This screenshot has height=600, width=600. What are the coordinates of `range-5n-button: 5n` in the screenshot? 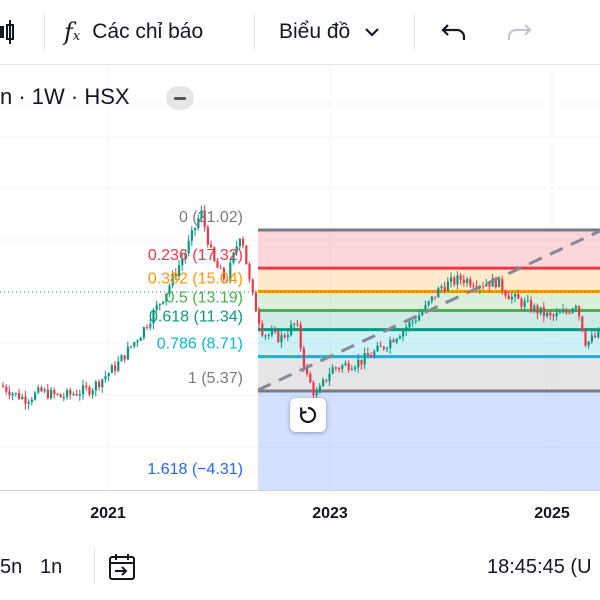 It's located at (11, 567).